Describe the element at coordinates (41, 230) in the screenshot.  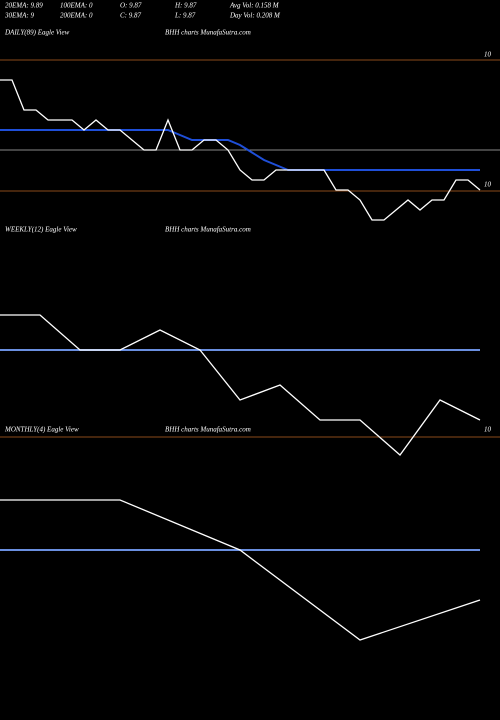
I see `panel-title: WEEKLY(12) Eagle View` at that location.